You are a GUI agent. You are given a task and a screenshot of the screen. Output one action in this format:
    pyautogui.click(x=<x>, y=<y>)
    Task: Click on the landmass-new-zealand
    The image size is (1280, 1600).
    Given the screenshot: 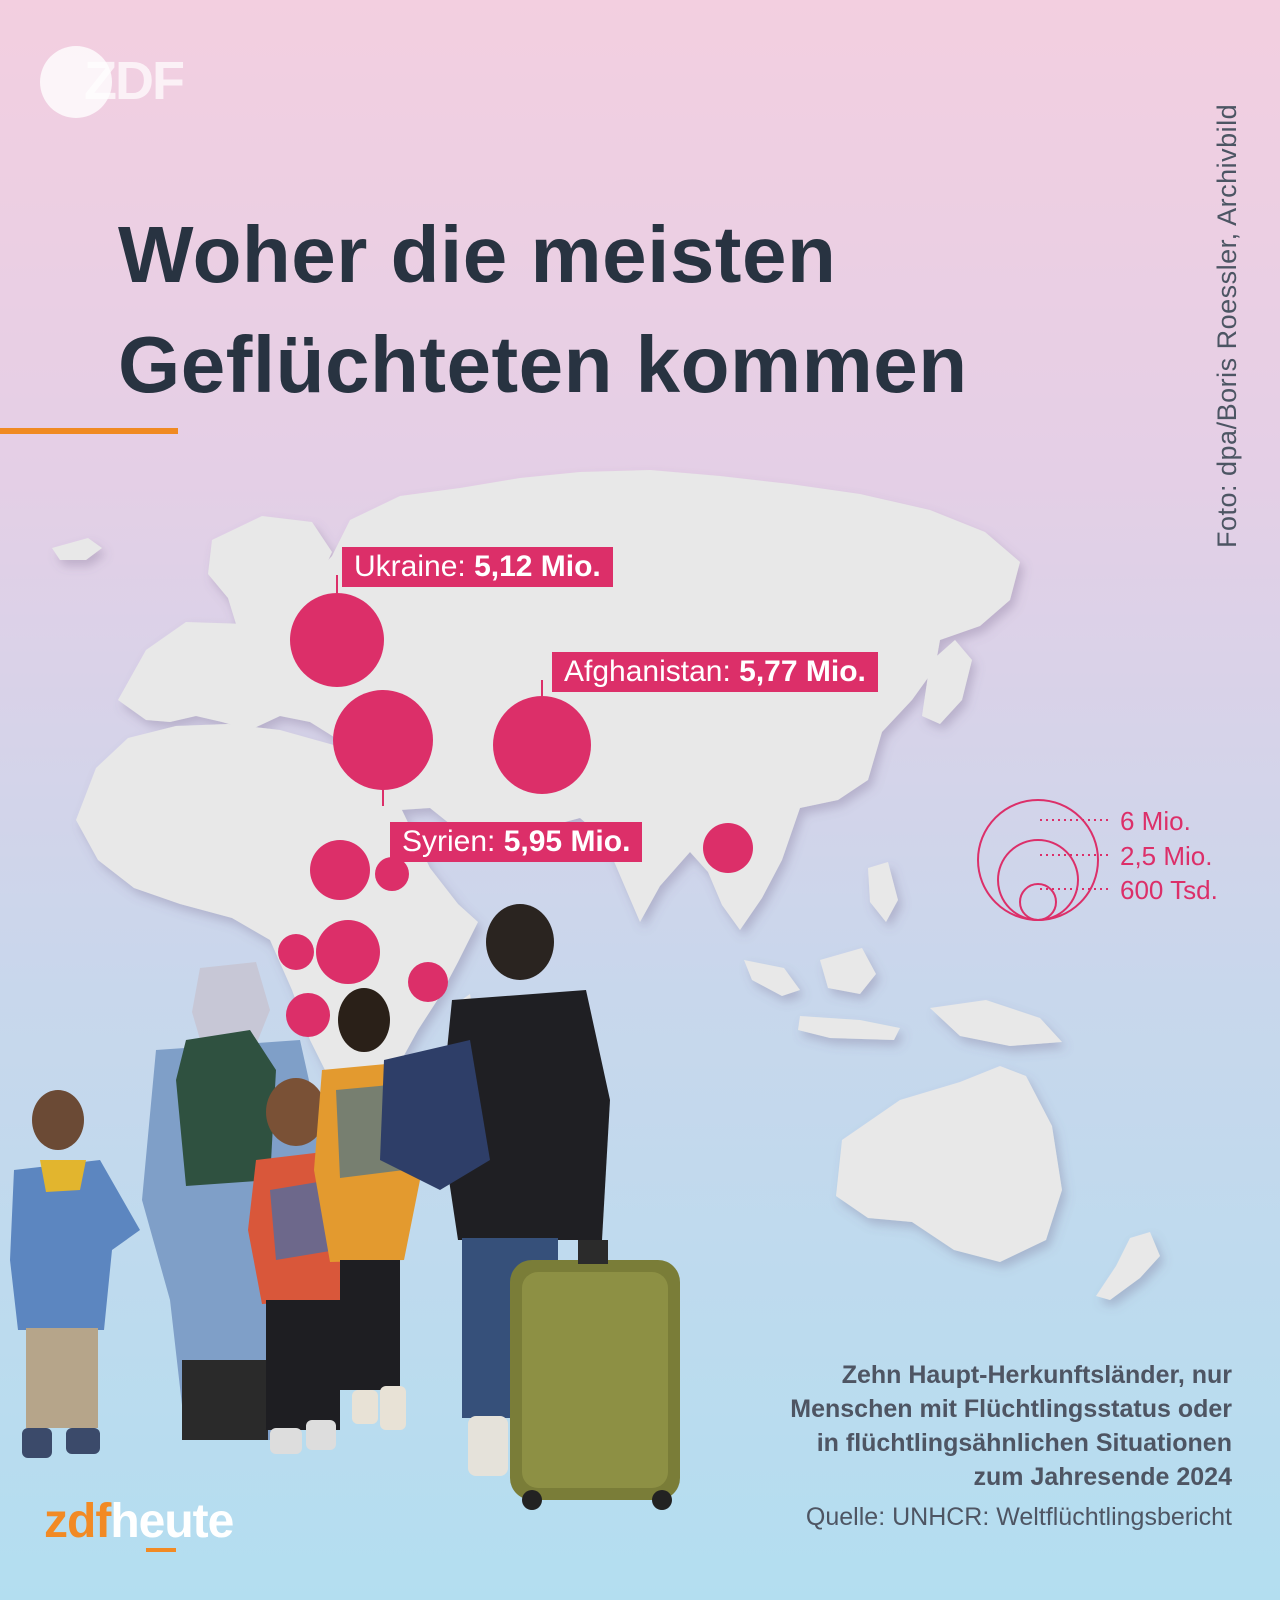 What is the action you would take?
    pyautogui.click(x=1128, y=1266)
    